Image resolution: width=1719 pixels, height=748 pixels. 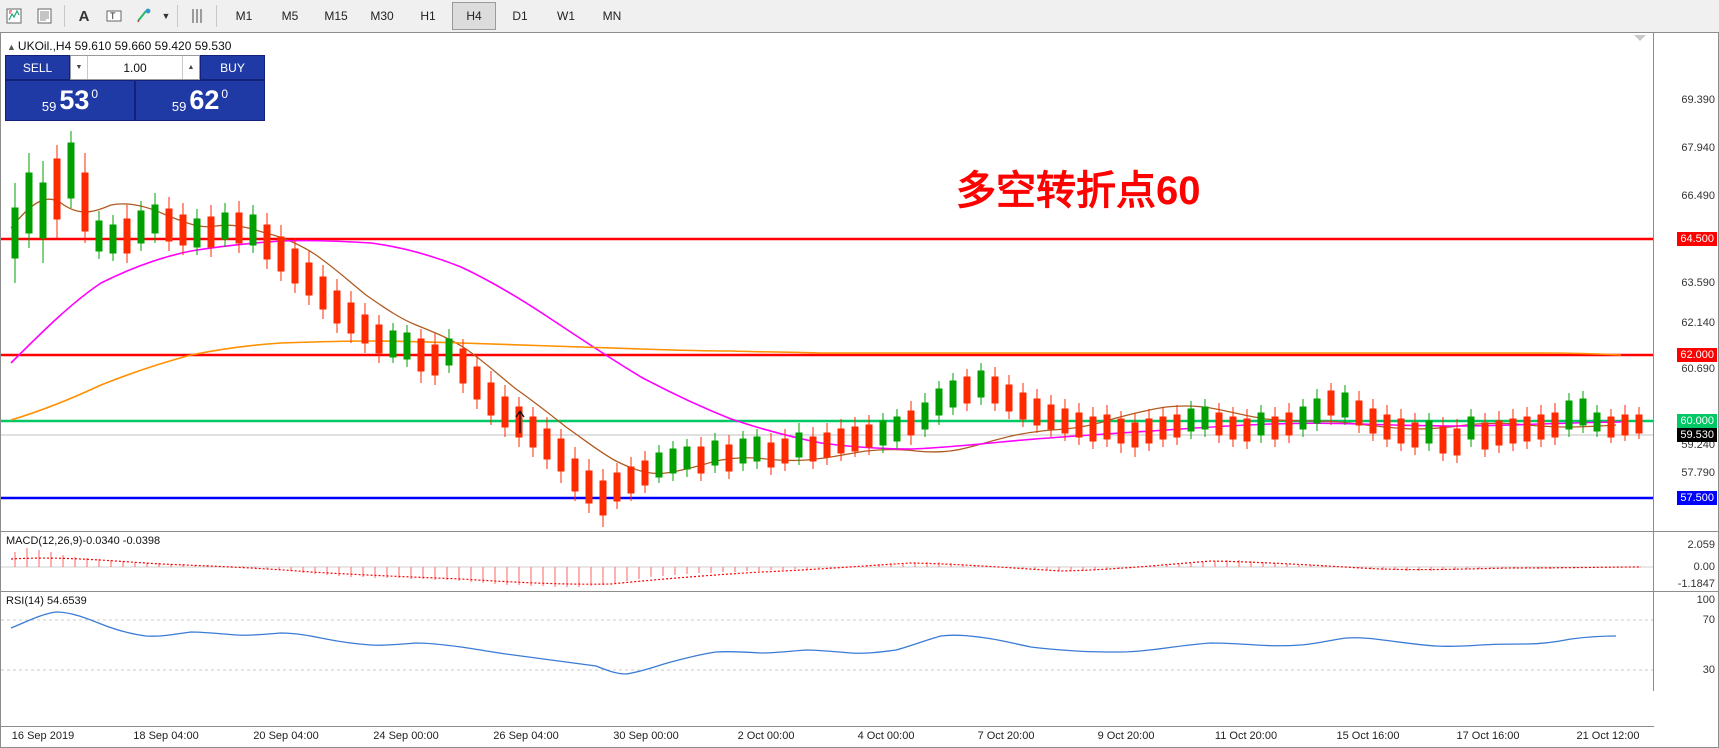 What do you see at coordinates (124, 46) in the screenshot?
I see `symbol-quote-text: UKOil.,H4 59.610 59.660 59.420 59.530` at bounding box center [124, 46].